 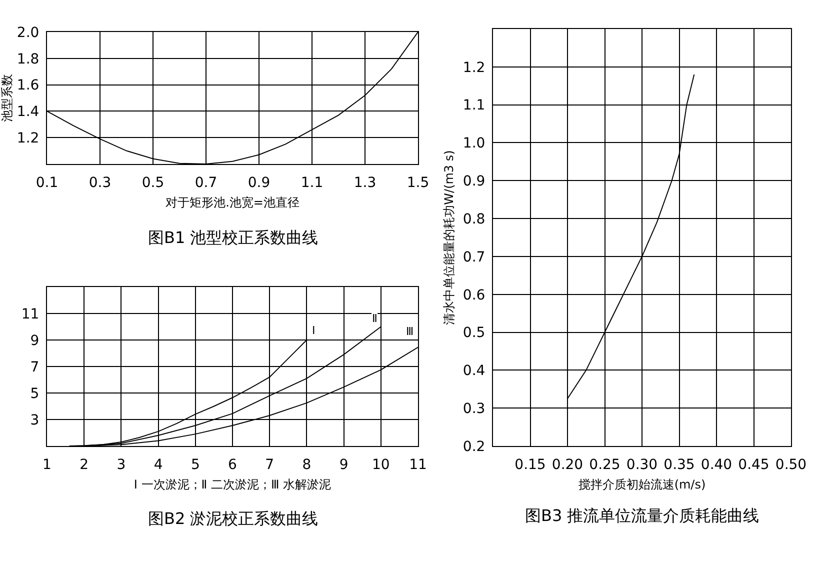 I want to click on y-tick-label: 2.0, so click(x=28, y=32).